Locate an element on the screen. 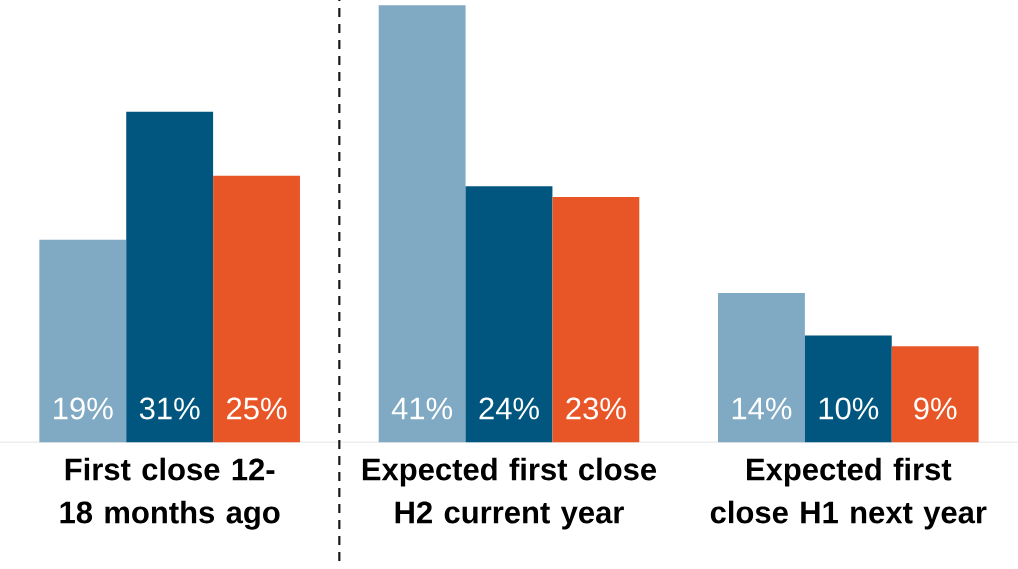 The width and height of the screenshot is (1018, 569). data-label: 24% is located at coordinates (509, 408).